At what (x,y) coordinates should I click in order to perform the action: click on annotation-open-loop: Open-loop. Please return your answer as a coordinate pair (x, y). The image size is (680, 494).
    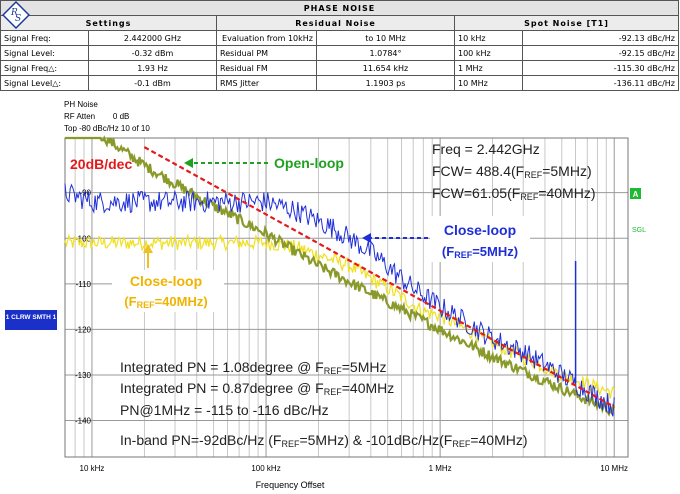
    Looking at the image, I should click on (309, 163).